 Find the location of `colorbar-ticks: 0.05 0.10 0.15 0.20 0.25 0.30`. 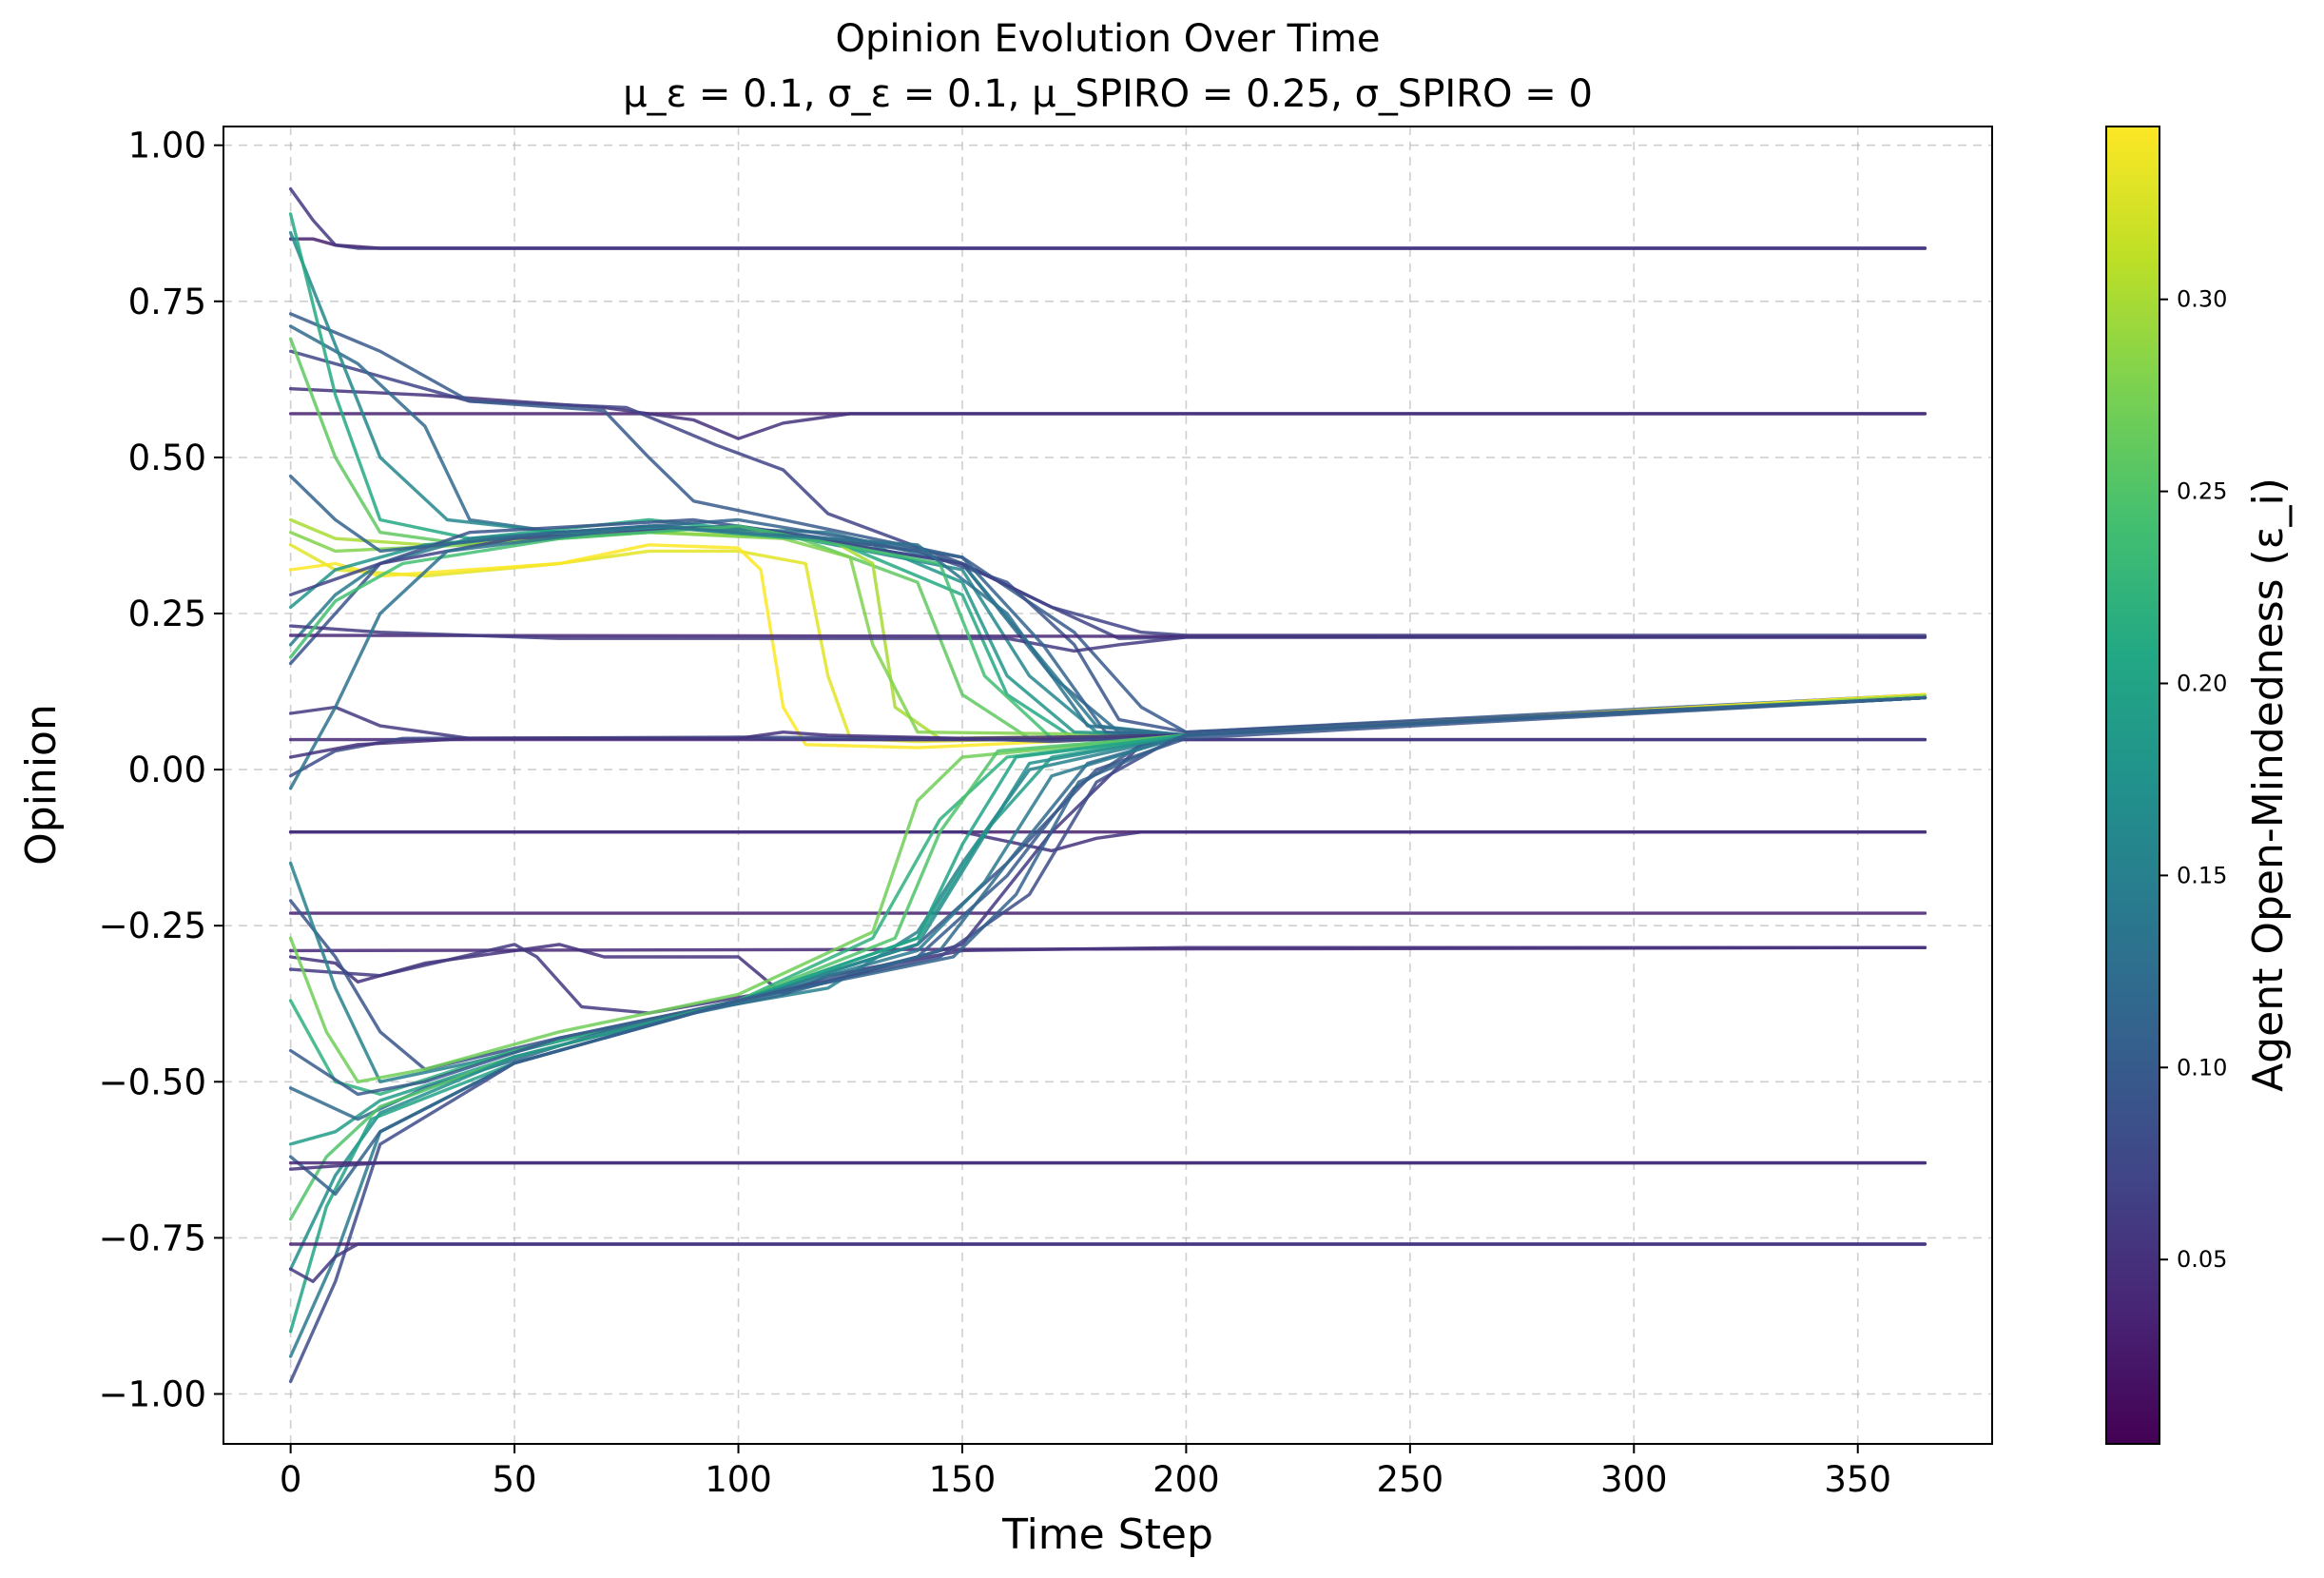

colorbar-ticks: 0.05 0.10 0.15 0.20 0.25 0.30 is located at coordinates (2193, 779).